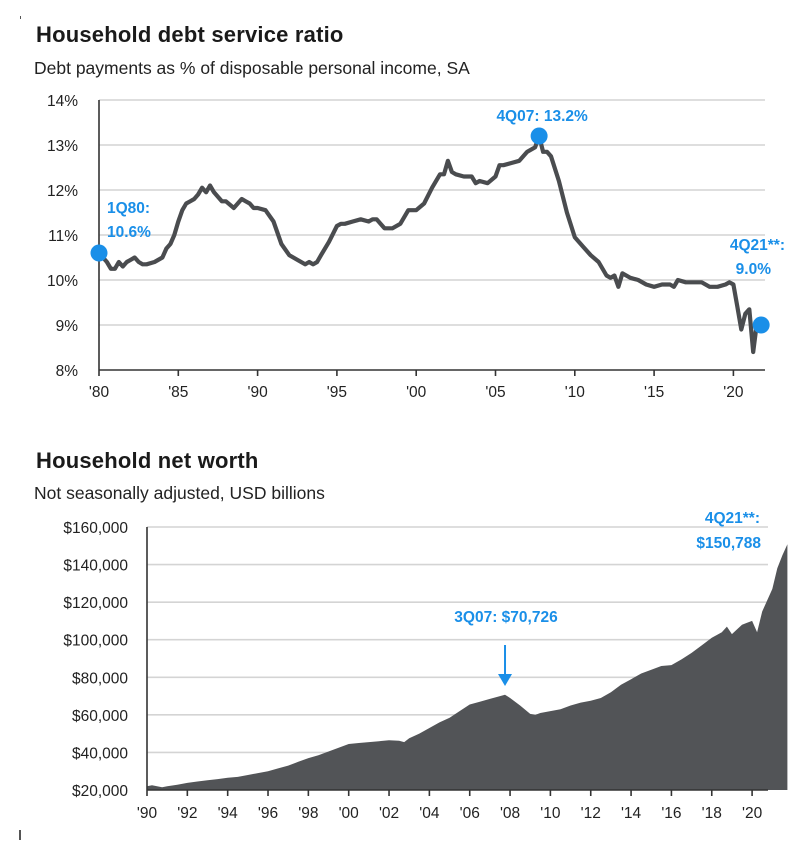 This screenshot has width=800, height=852. I want to click on annotation-label: 9.0%, so click(754, 269).